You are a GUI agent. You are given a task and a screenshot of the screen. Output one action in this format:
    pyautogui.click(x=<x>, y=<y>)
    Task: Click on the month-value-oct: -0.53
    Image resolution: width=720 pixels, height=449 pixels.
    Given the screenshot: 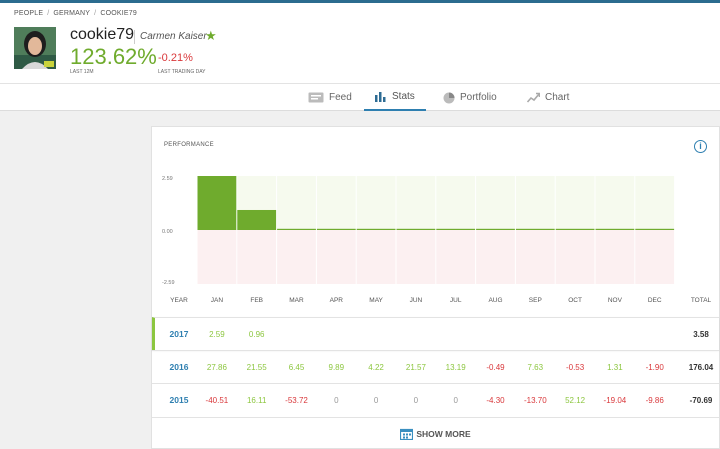 What is the action you would take?
    pyautogui.click(x=575, y=367)
    